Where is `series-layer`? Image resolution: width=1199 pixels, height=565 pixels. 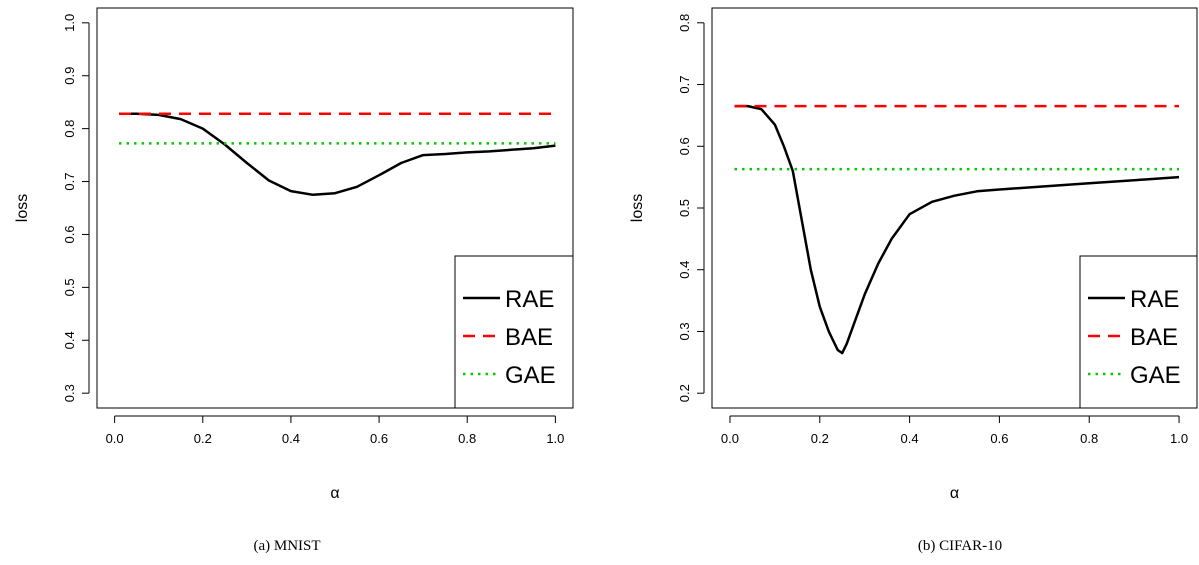 series-layer is located at coordinates (337, 154).